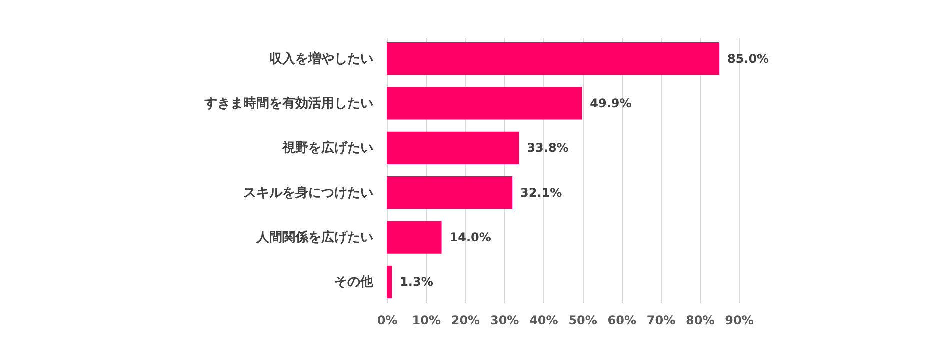 The height and width of the screenshot is (346, 940). Describe the element at coordinates (322, 58) in the screenshot. I see `y-tick-label: 収入を増やしたい` at that location.